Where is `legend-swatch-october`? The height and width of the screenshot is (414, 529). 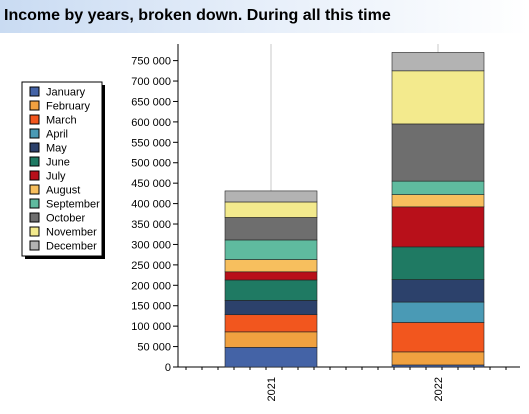 legend-swatch-october is located at coordinates (34, 217).